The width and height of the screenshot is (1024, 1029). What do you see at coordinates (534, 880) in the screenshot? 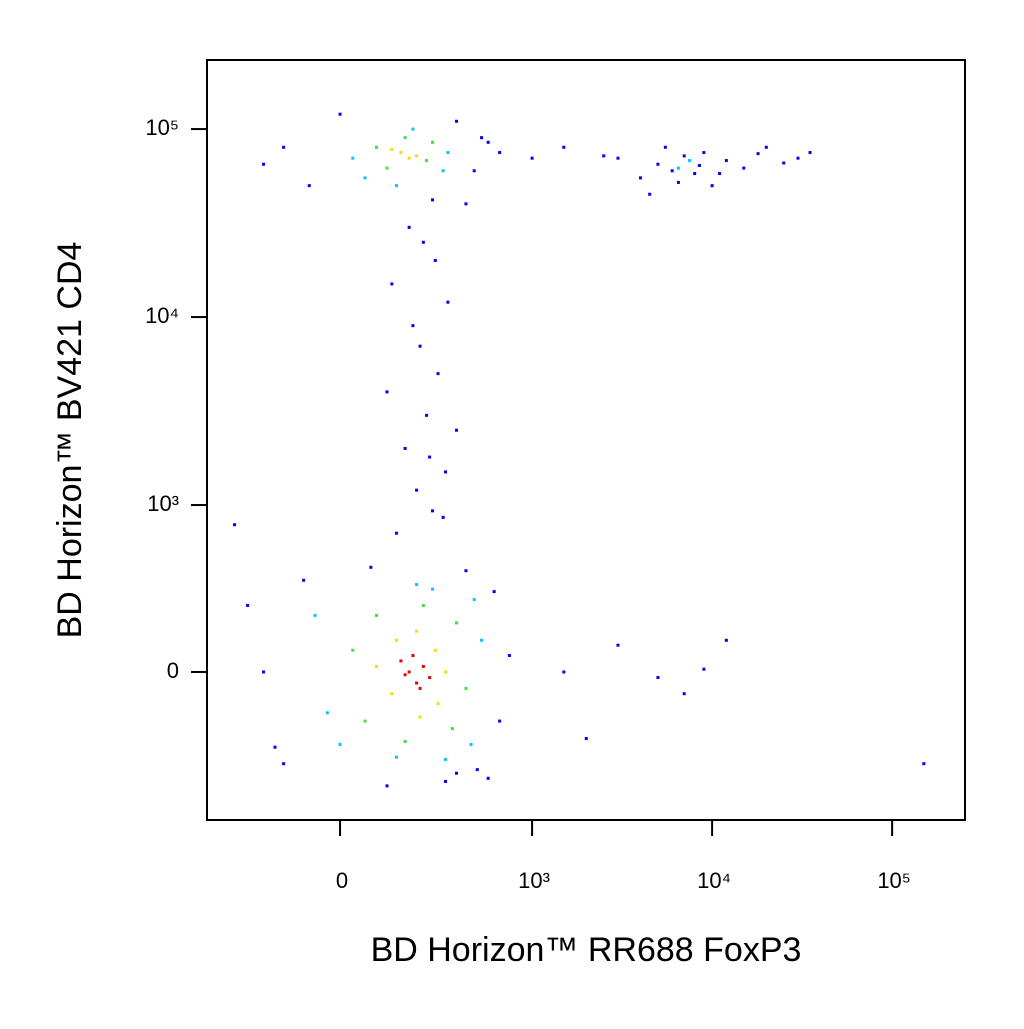
I see `x-tick-label: 10³` at bounding box center [534, 880].